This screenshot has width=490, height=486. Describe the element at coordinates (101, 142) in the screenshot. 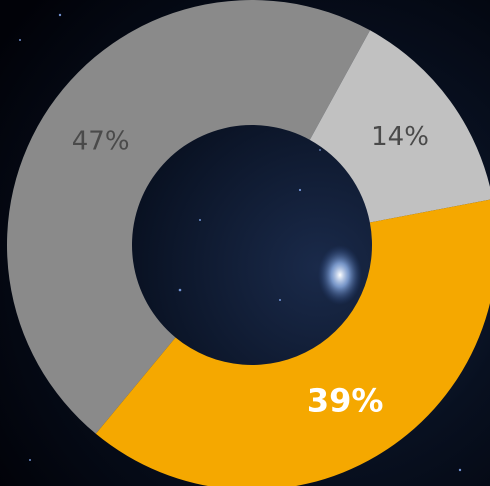

I see `value-label: 47%` at that location.